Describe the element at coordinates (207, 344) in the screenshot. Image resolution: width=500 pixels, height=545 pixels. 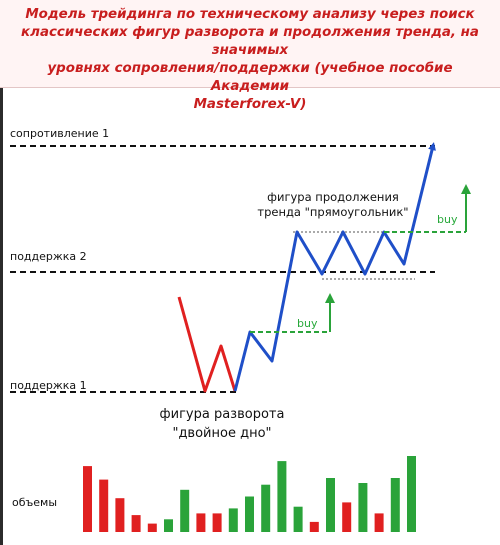
I see `downtrend-line` at that location.